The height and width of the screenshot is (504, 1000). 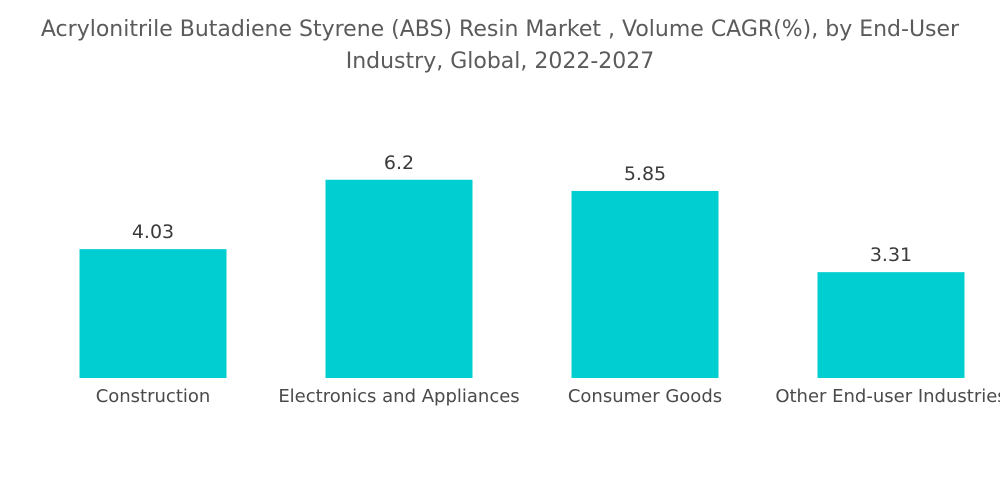 What do you see at coordinates (645, 174) in the screenshot?
I see `value-label-2: 5.85` at bounding box center [645, 174].